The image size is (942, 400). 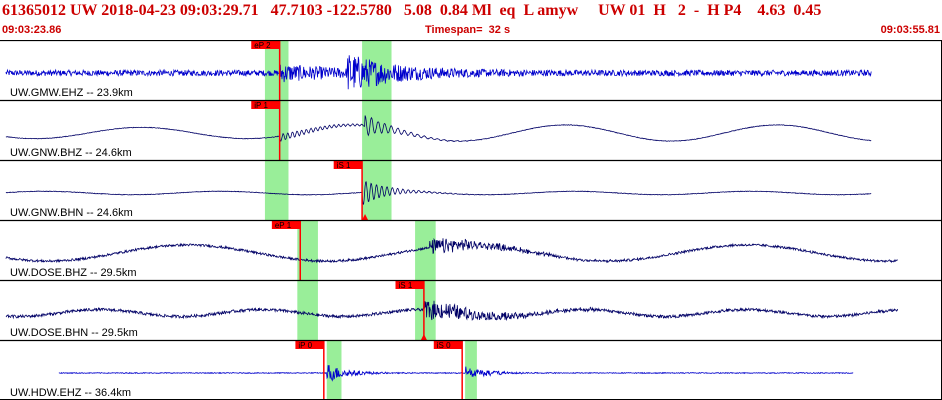 I want to click on station-label: UW.DOSE.BHN -- 29.5km, so click(x=74, y=333).